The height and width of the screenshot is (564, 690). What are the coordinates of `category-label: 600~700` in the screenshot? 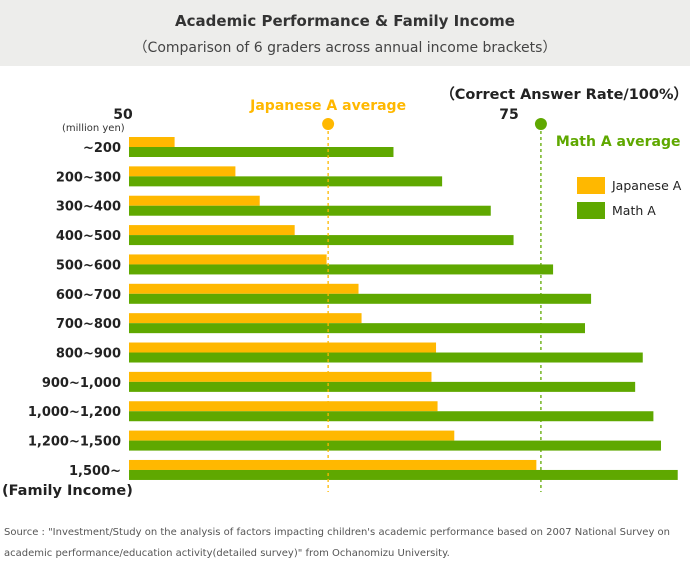 It's located at (88, 295).